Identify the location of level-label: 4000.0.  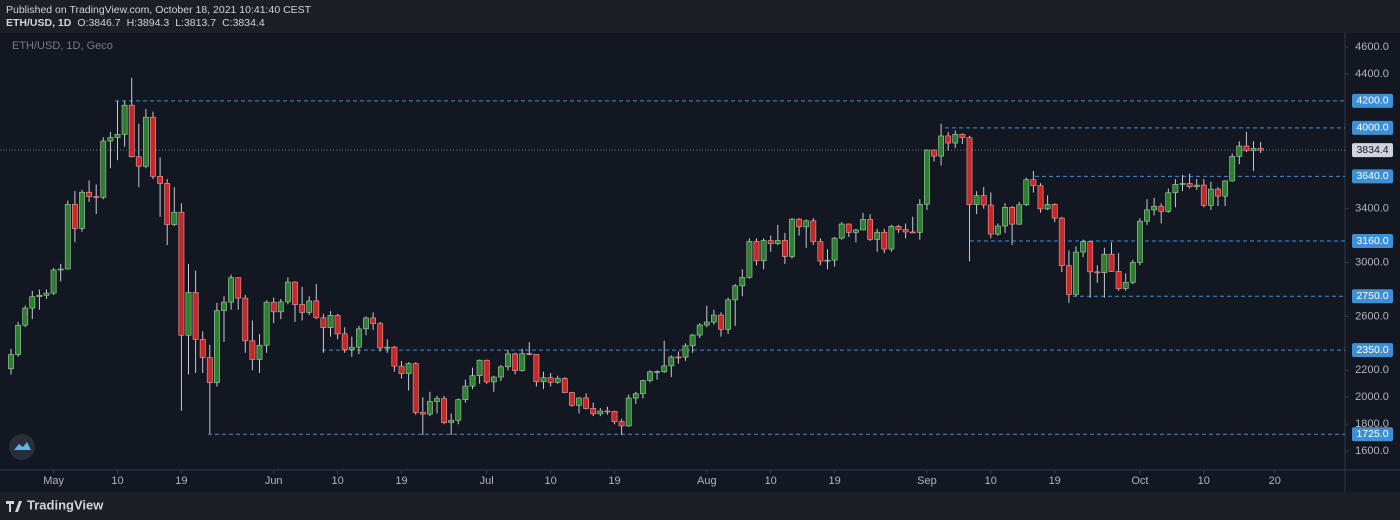
(1372, 128).